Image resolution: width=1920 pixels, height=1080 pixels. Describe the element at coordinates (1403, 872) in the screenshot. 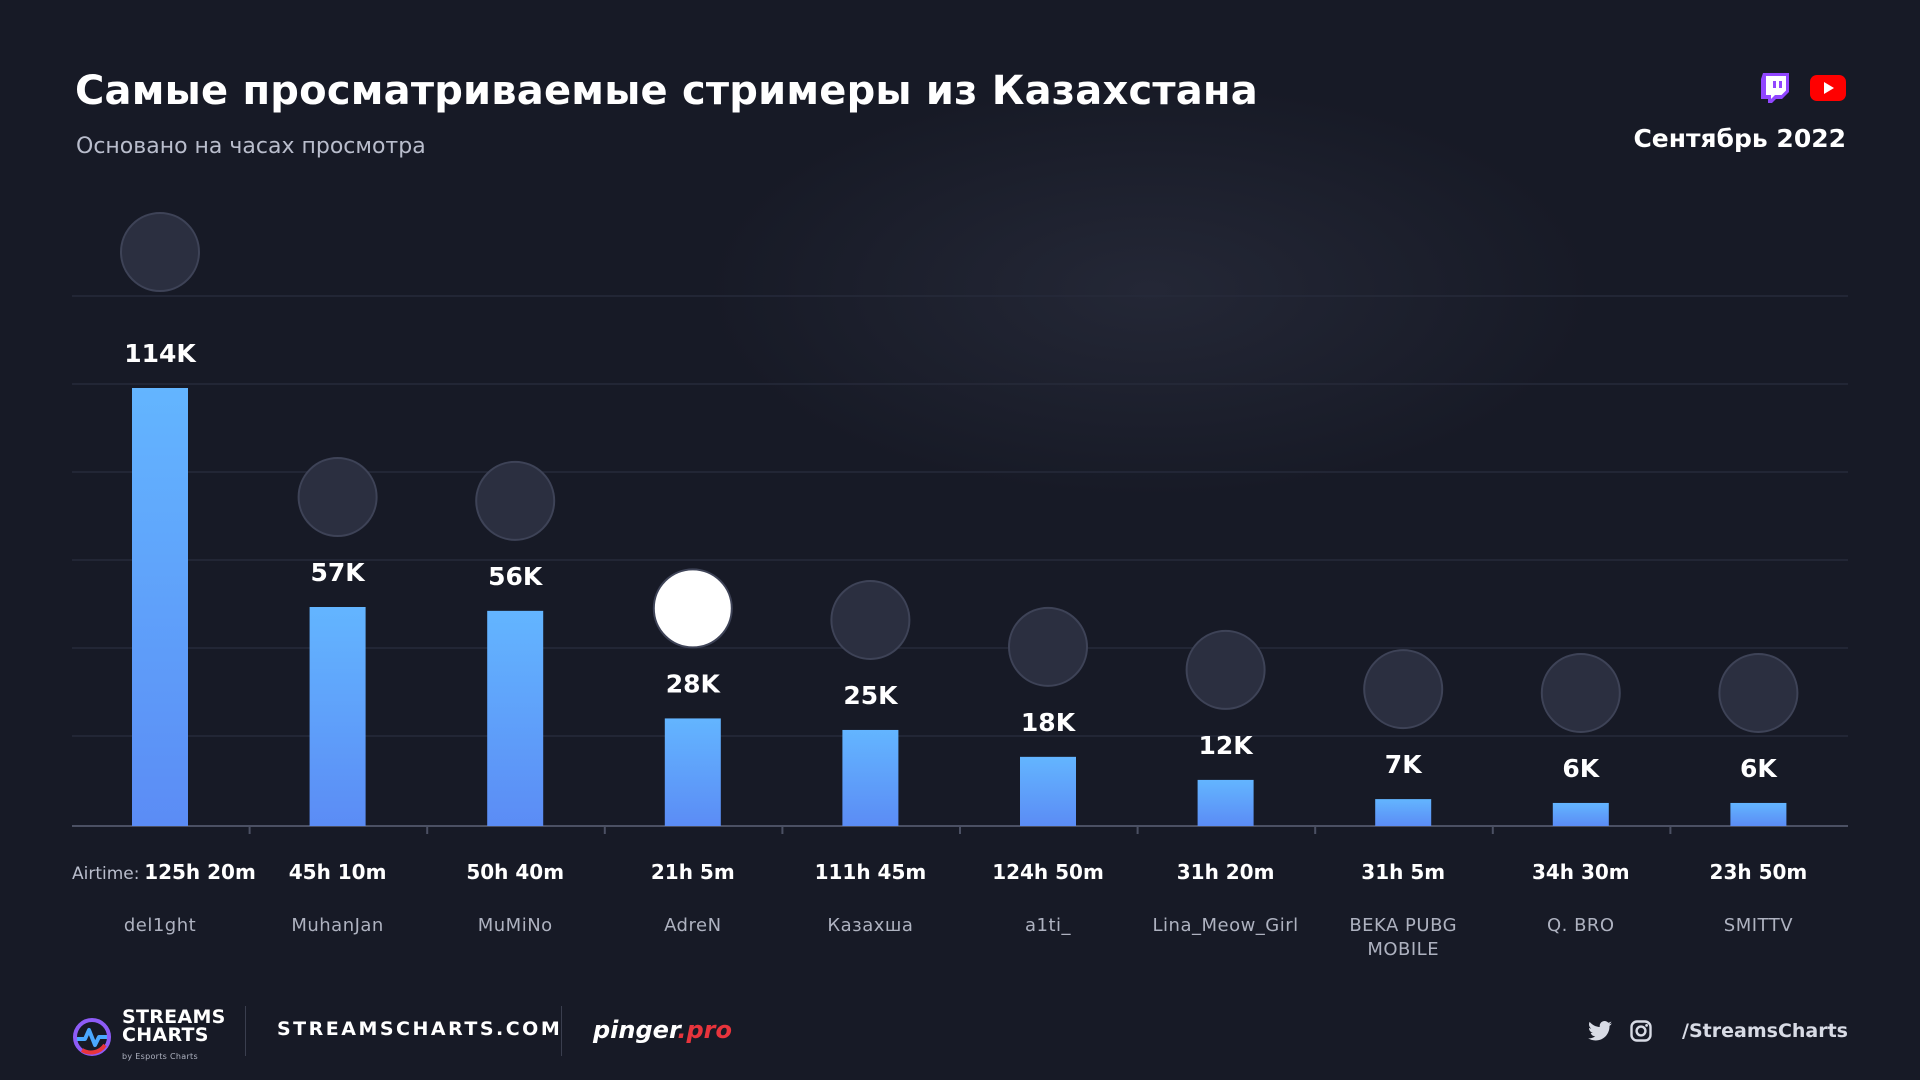

I see `airtime-value: 31h 5m` at that location.